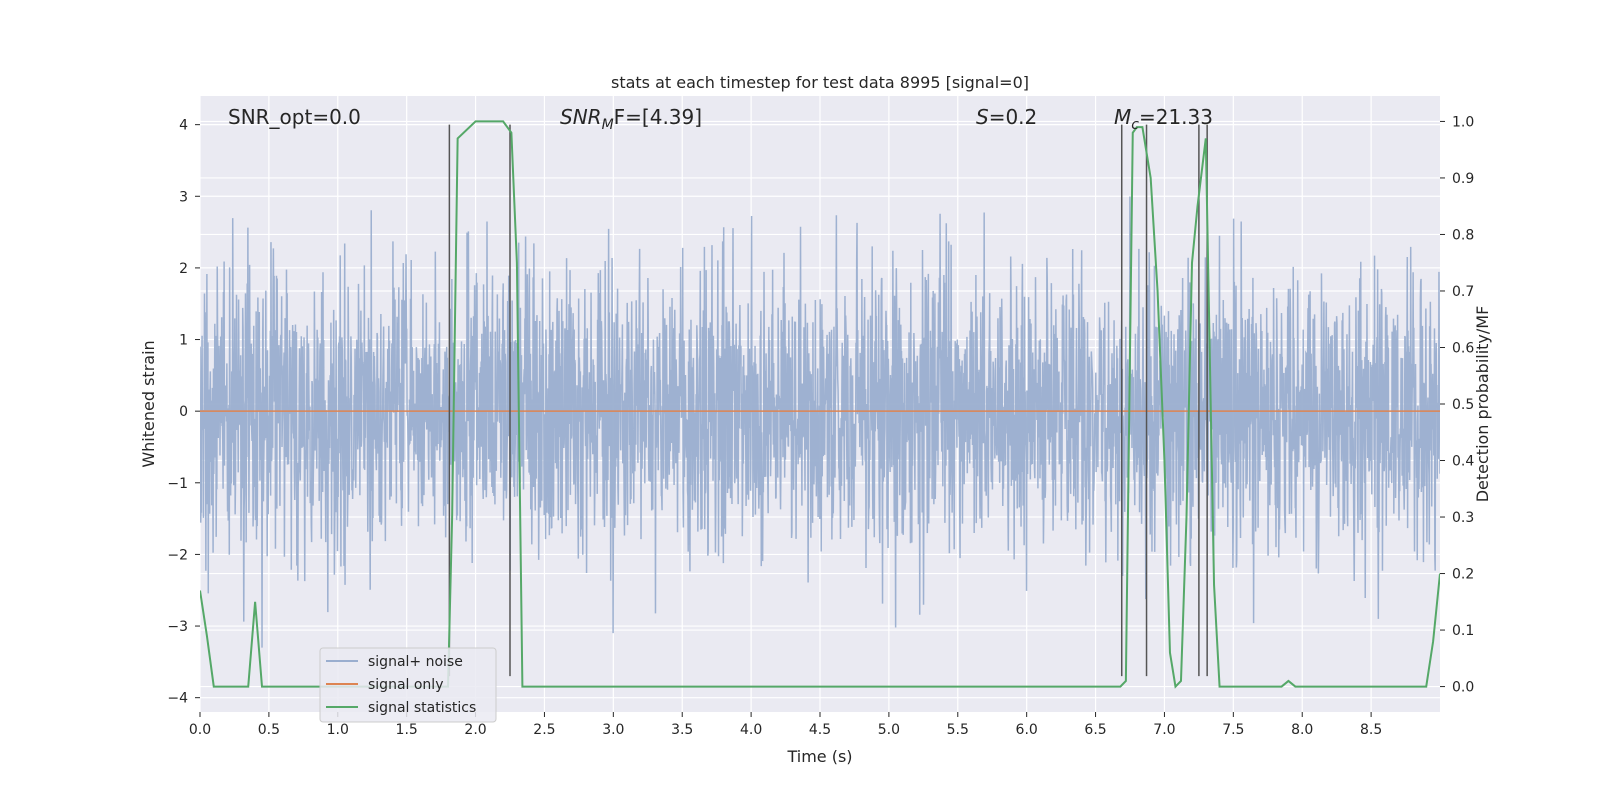 The image size is (1600, 800). I want to click on x-tick-label: 3.0, so click(613, 730).